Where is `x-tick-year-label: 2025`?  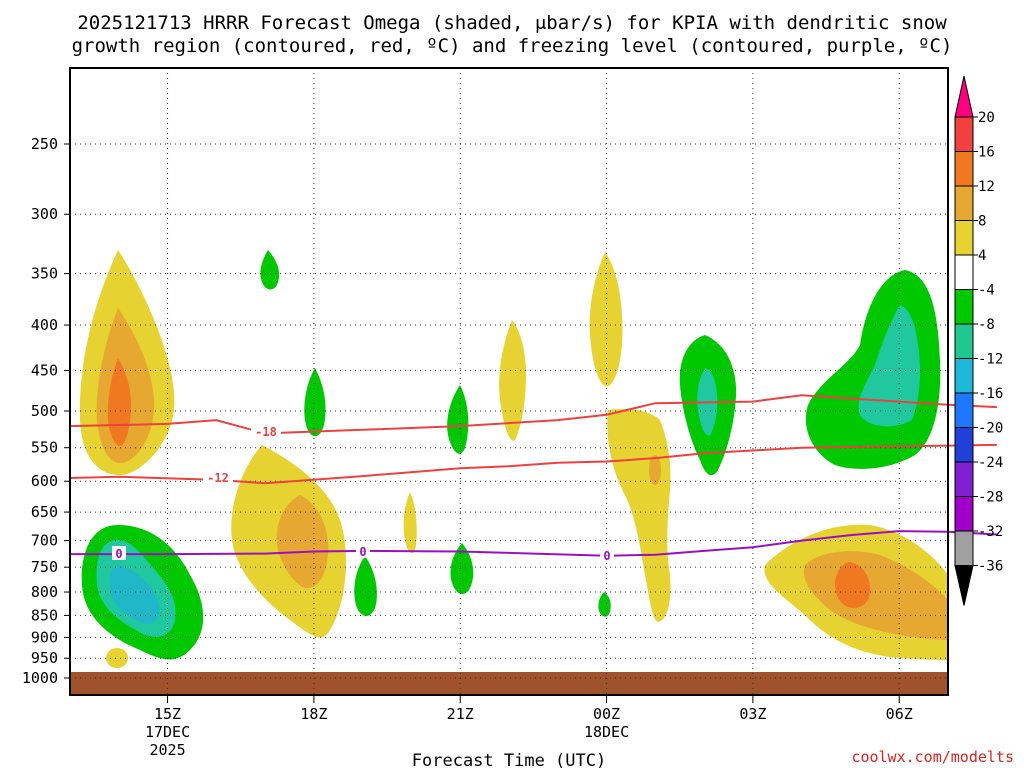
x-tick-year-label: 2025 is located at coordinates (167, 750).